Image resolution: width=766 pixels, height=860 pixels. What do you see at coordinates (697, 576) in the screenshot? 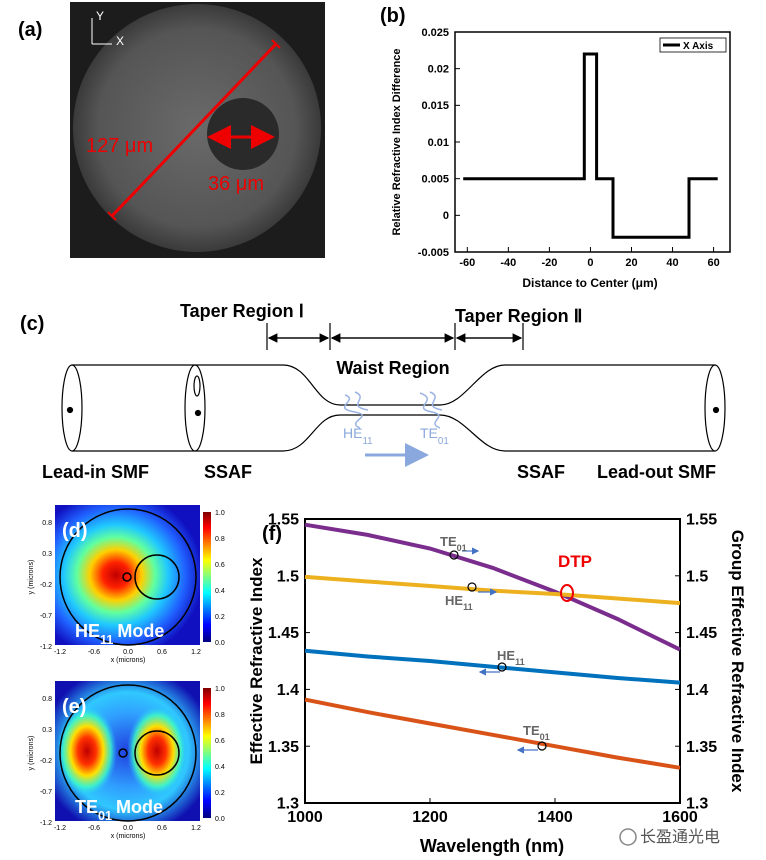
I see `y2-tick-label: 1.5` at bounding box center [697, 576].